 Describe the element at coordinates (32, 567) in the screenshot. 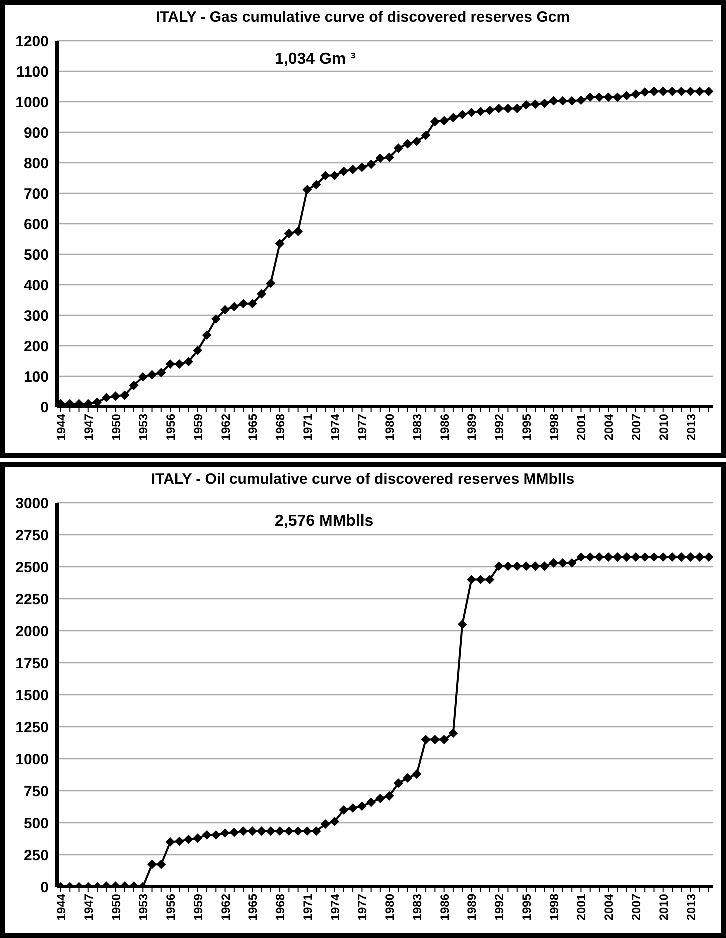

I see `y-tick-label: 2500` at that location.